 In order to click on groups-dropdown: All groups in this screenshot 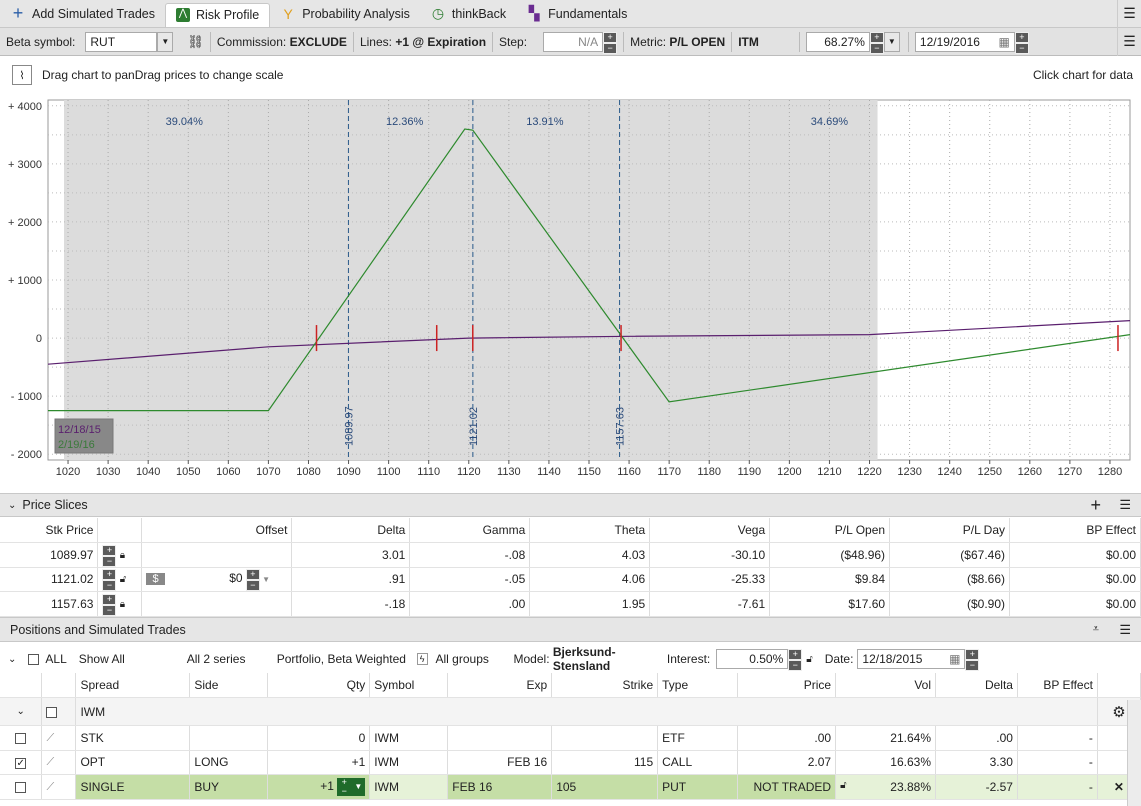, I will do `click(462, 659)`.